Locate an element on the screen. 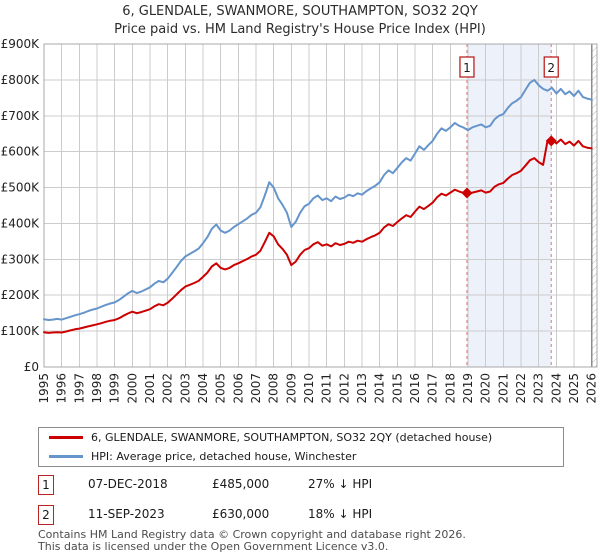 The height and width of the screenshot is (560, 600). svg-text: 1997 is located at coordinates (79, 388).